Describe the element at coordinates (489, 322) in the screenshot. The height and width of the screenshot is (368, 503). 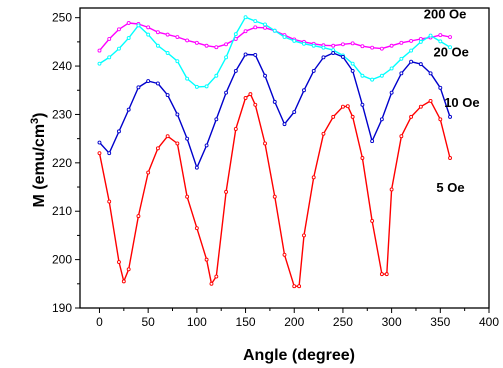
I see `x-tick-label: 400` at that location.